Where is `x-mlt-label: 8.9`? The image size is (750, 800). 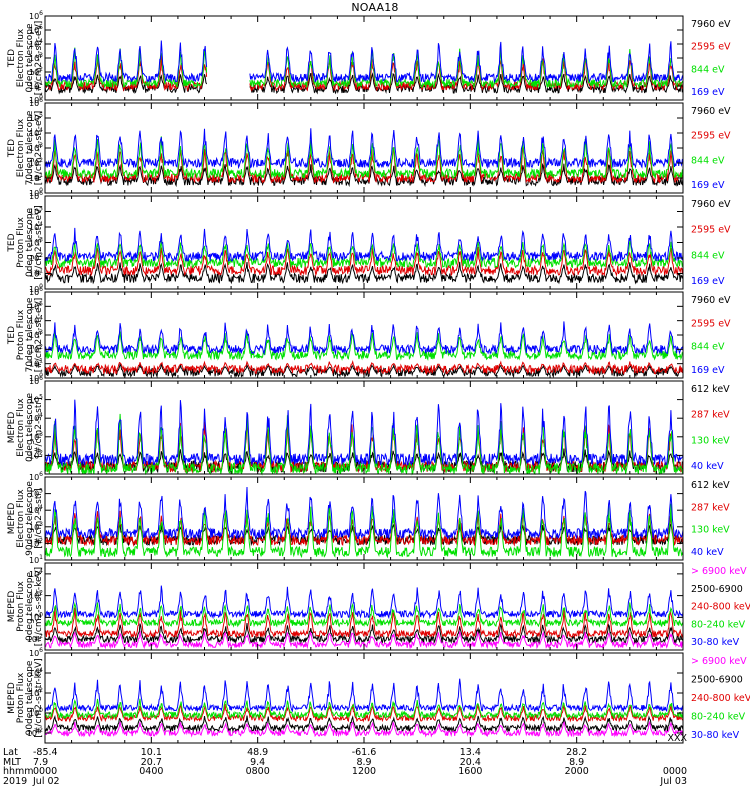 x-mlt-label: 8.9 is located at coordinates (576, 762).